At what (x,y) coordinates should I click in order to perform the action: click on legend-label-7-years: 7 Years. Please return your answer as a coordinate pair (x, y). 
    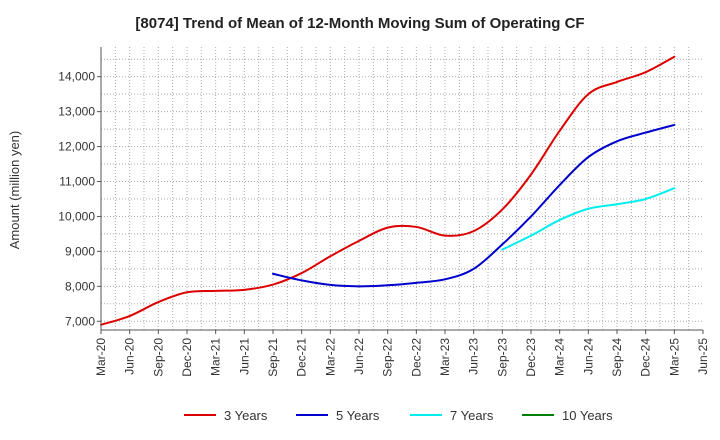
    Looking at the image, I should click on (472, 415).